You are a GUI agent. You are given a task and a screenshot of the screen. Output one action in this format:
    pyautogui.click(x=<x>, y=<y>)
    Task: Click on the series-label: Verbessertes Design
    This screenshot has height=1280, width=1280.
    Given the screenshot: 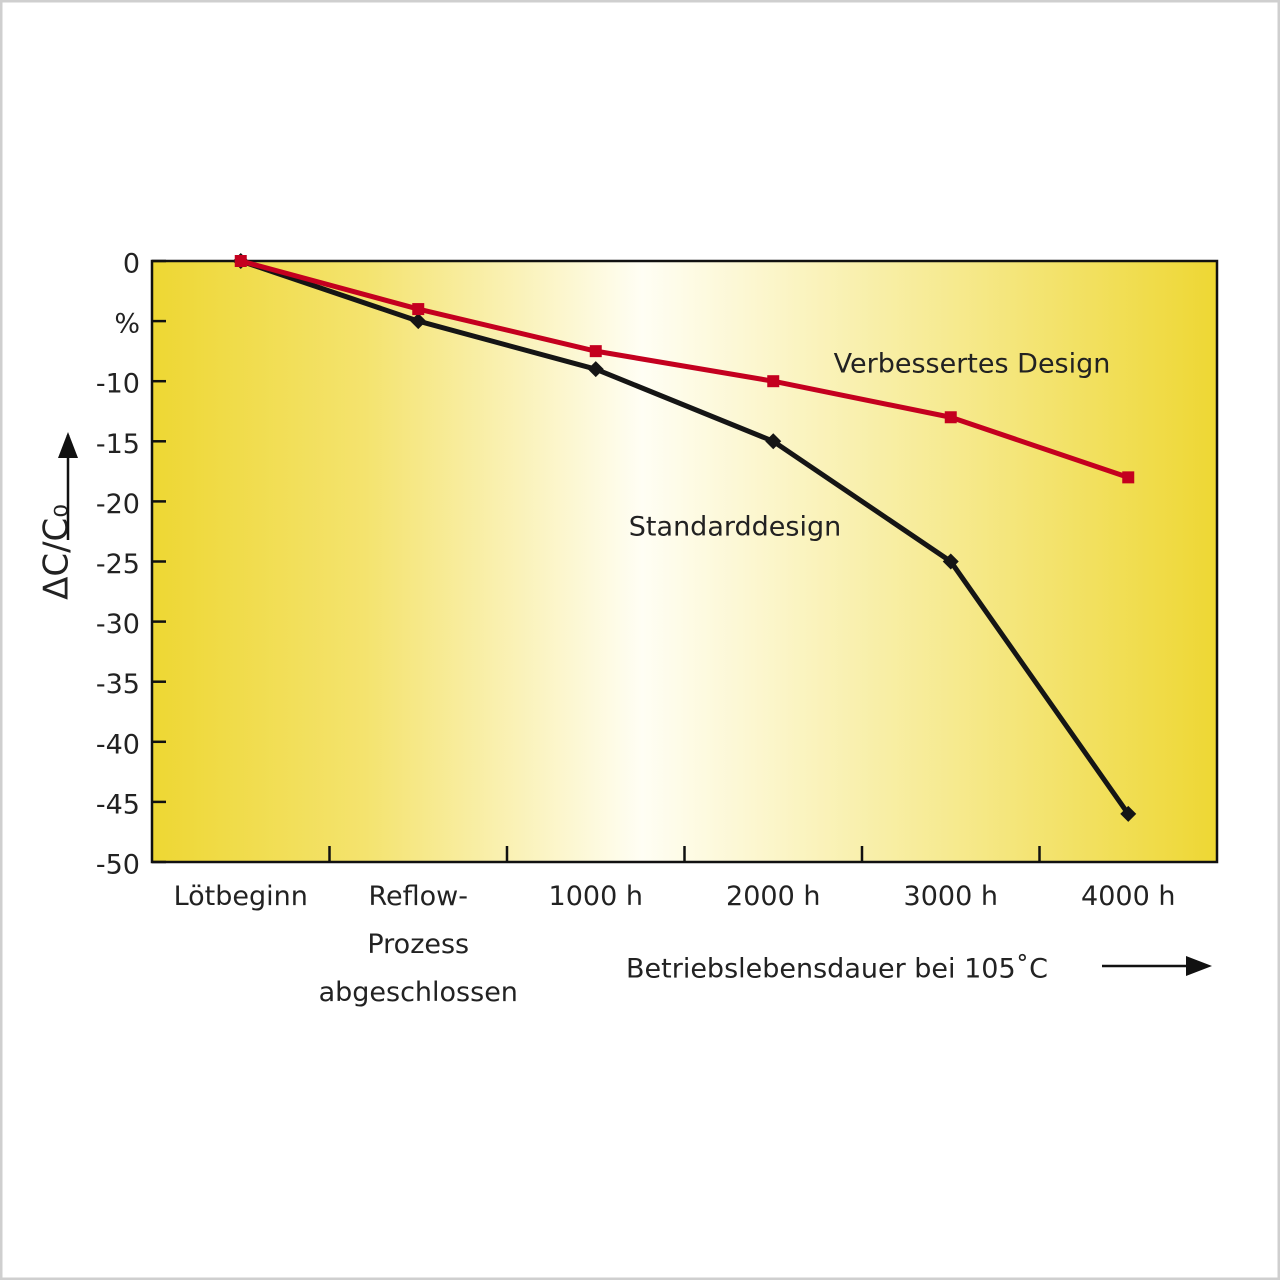 What is the action you would take?
    pyautogui.click(x=972, y=364)
    